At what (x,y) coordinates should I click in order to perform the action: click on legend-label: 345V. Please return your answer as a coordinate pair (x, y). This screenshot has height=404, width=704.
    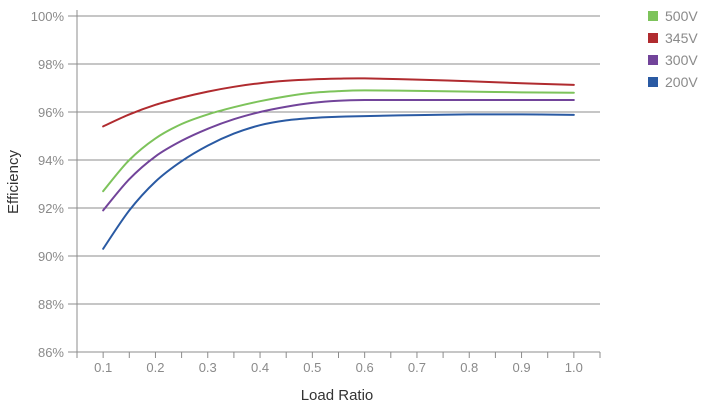
    Looking at the image, I should click on (681, 38).